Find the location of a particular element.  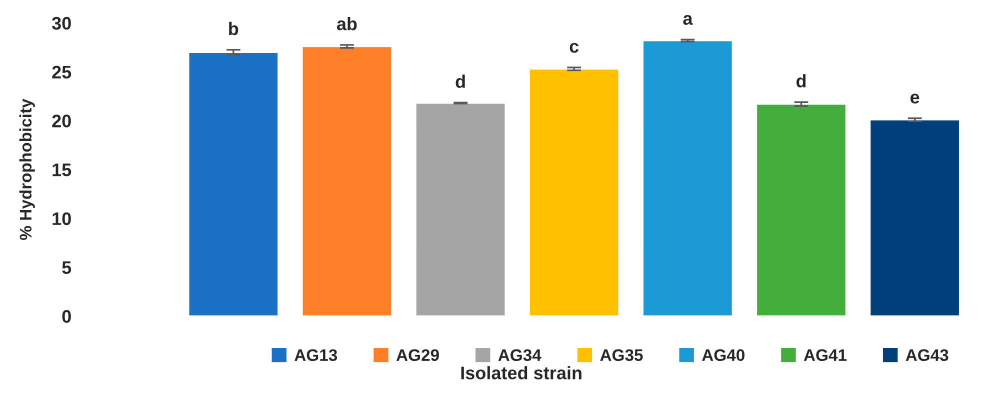

data-label: a is located at coordinates (688, 20).